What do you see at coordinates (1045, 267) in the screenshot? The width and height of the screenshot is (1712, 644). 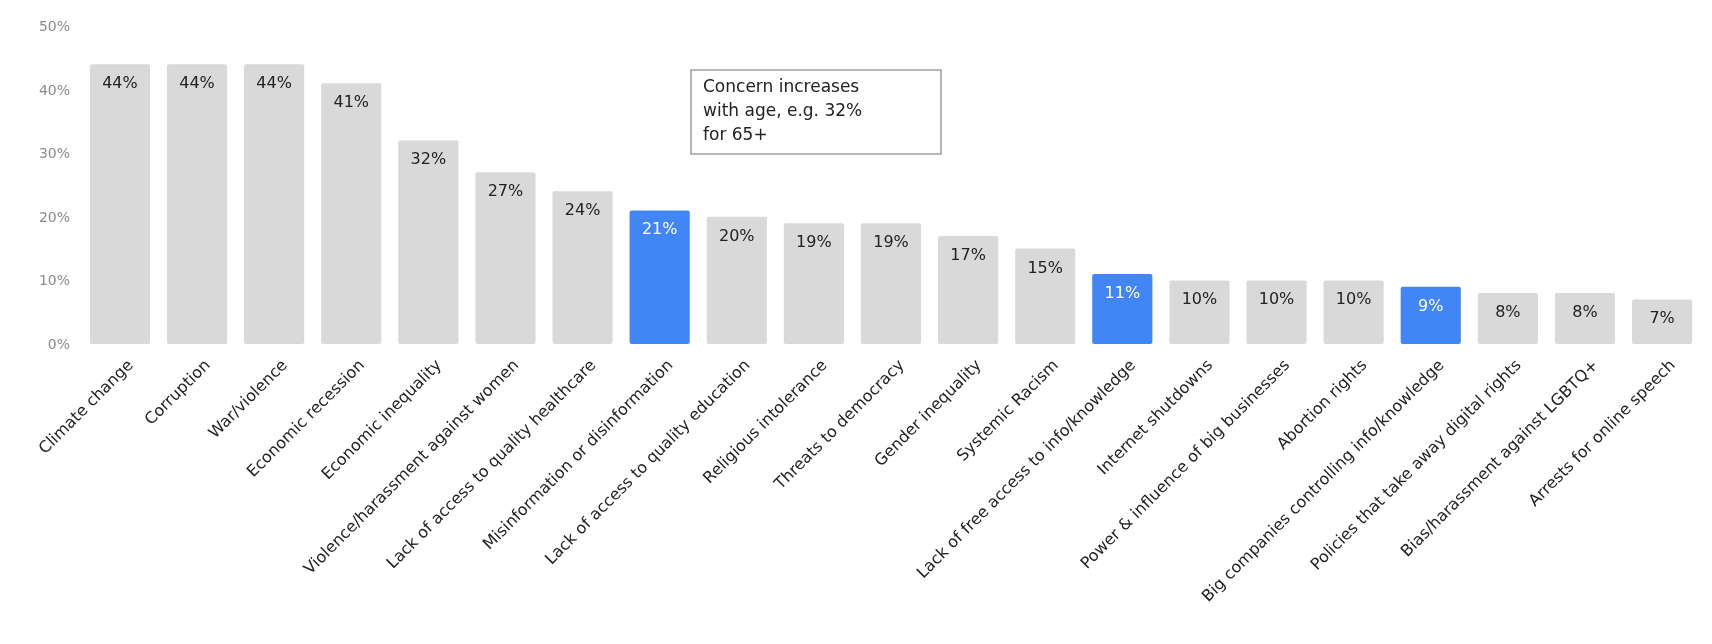 I see `data-label: 15%` at bounding box center [1045, 267].